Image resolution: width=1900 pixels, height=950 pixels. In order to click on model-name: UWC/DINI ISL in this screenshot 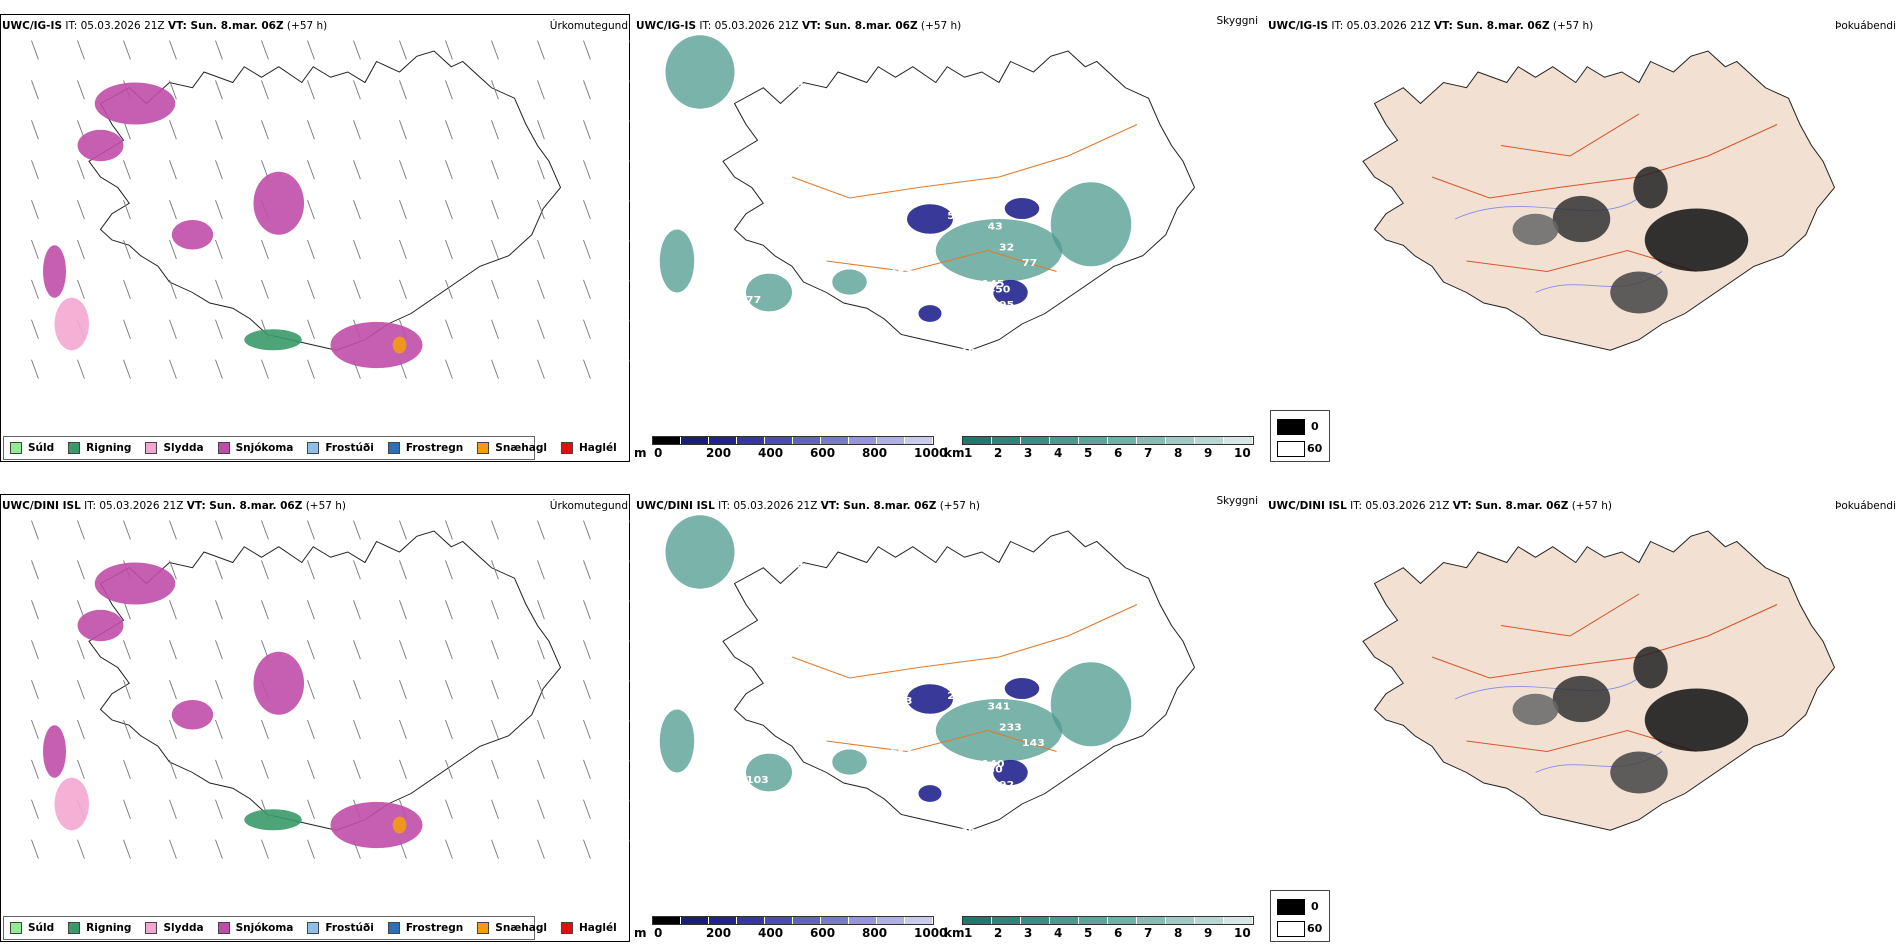, I will do `click(1307, 506)`.